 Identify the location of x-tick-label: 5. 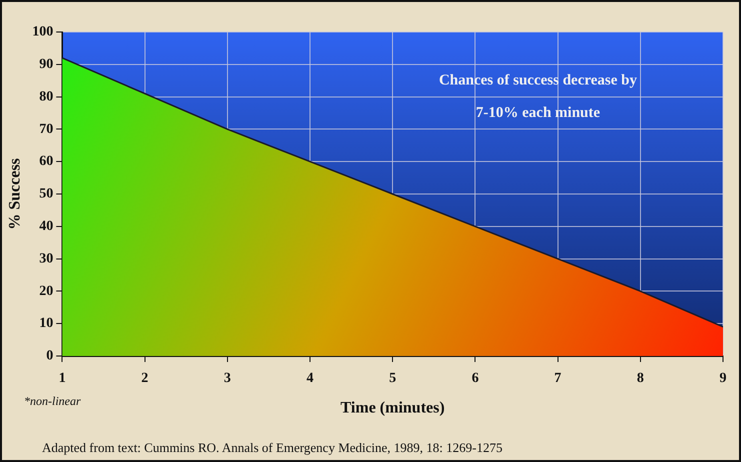
(392, 378).